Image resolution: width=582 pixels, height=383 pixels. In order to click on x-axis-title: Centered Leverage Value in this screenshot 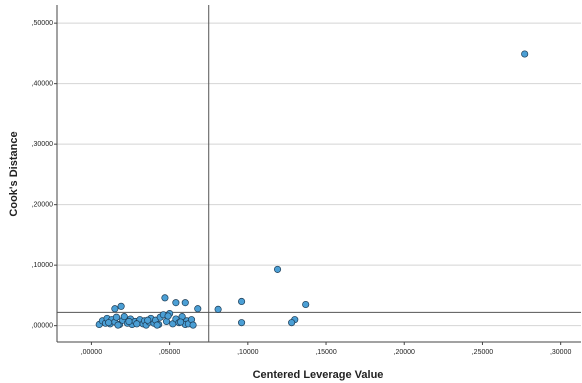, I will do `click(318, 375)`.